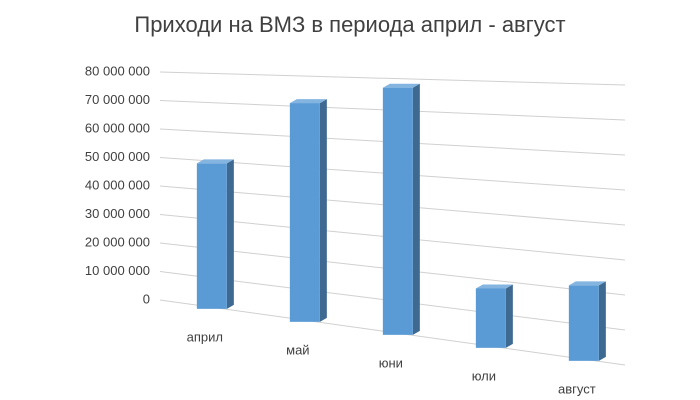 The height and width of the screenshot is (400, 700). What do you see at coordinates (297, 349) in the screenshot?
I see `x-tick-label: май` at bounding box center [297, 349].